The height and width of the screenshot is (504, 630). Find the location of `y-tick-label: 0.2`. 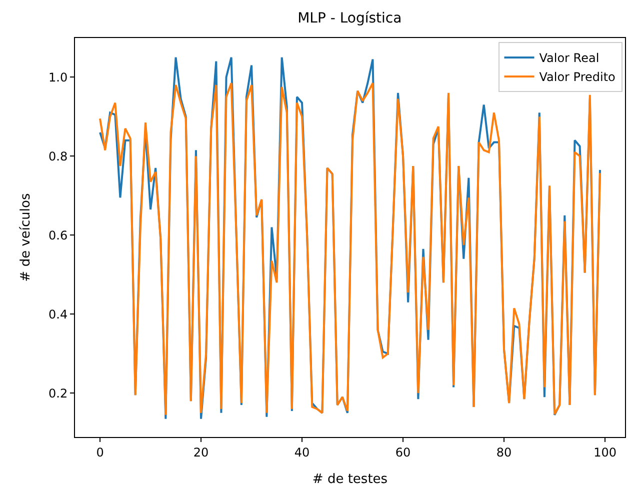

y-tick-label: 0.2 is located at coordinates (58, 393).